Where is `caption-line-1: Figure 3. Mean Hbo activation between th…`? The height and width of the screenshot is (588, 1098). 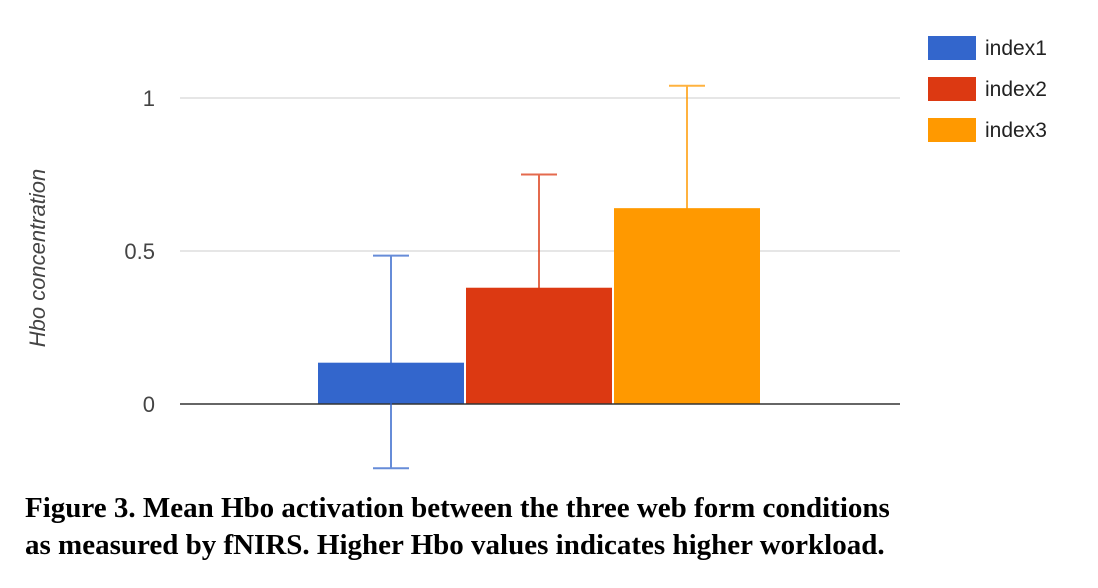
caption-line-1: Figure 3. Mean Hbo activation between th… is located at coordinates (457, 508).